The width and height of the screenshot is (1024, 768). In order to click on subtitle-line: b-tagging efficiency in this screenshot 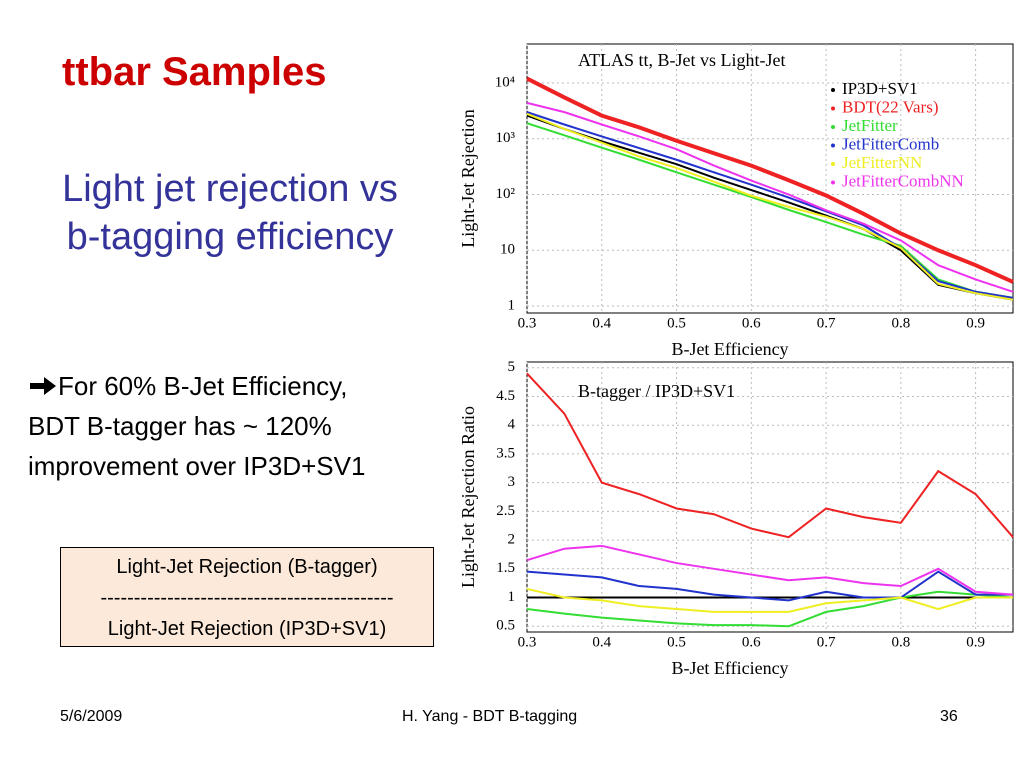, I will do `click(230, 237)`.